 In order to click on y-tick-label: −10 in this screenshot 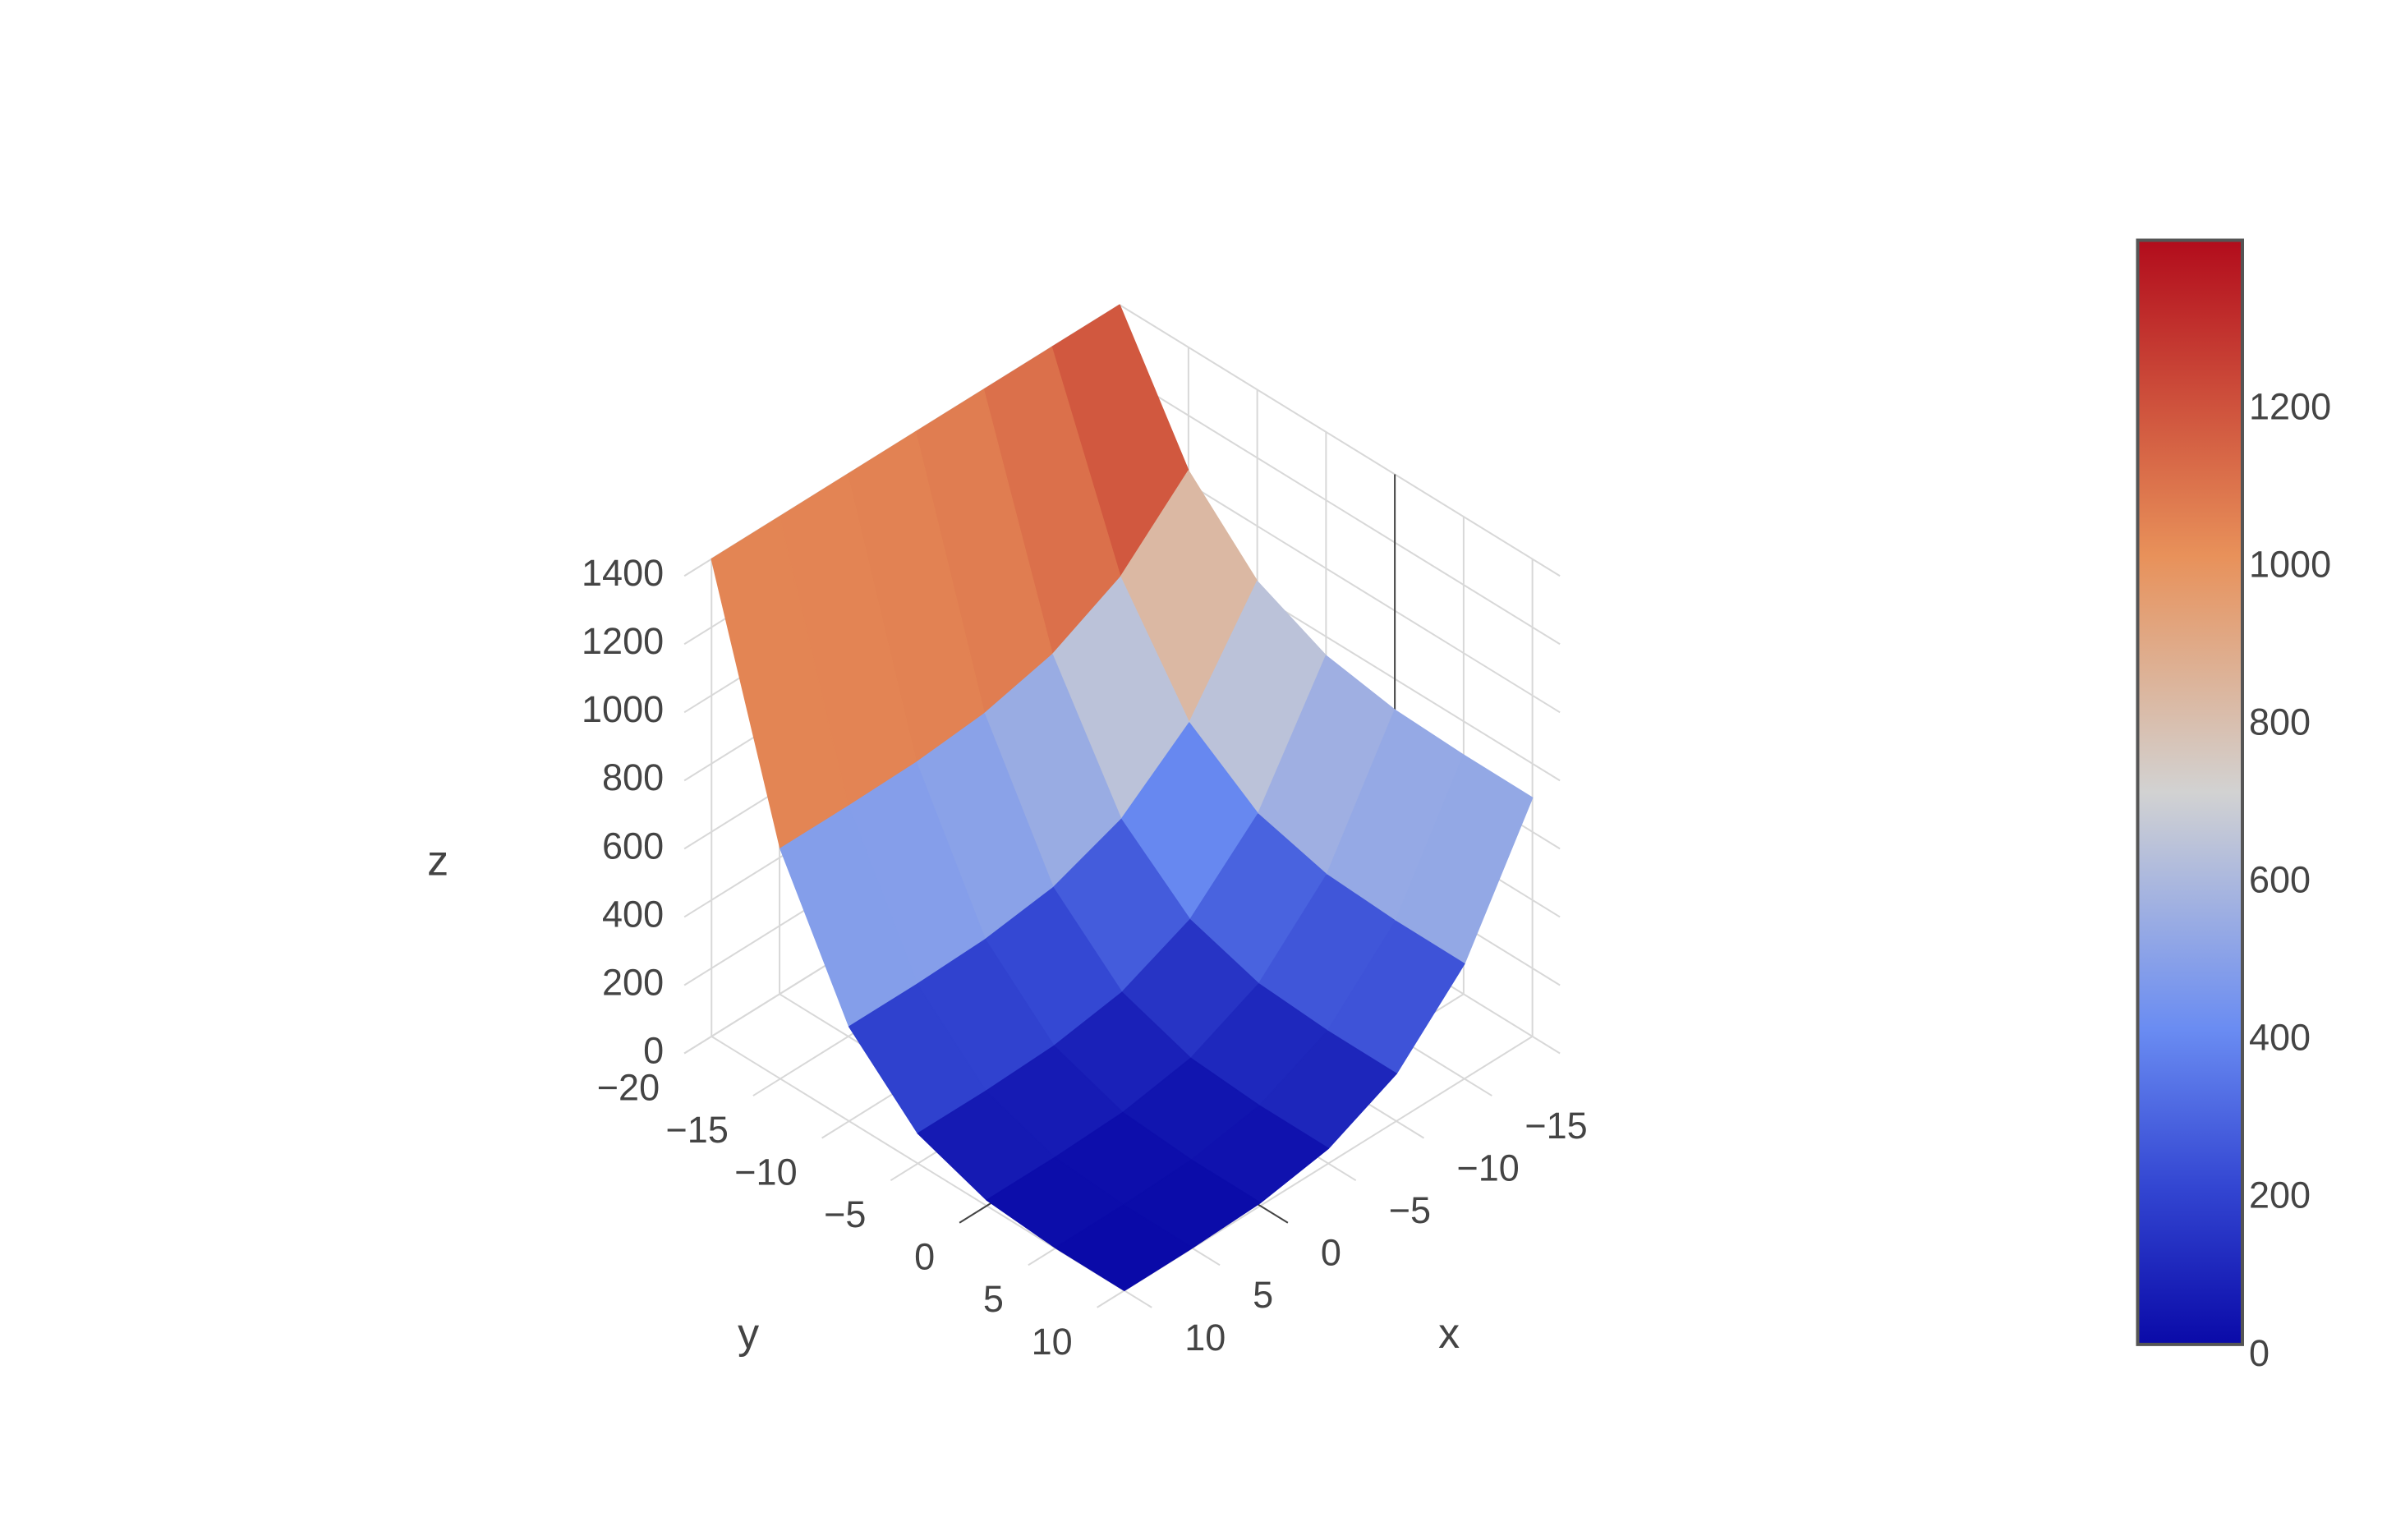, I will do `click(765, 1172)`.